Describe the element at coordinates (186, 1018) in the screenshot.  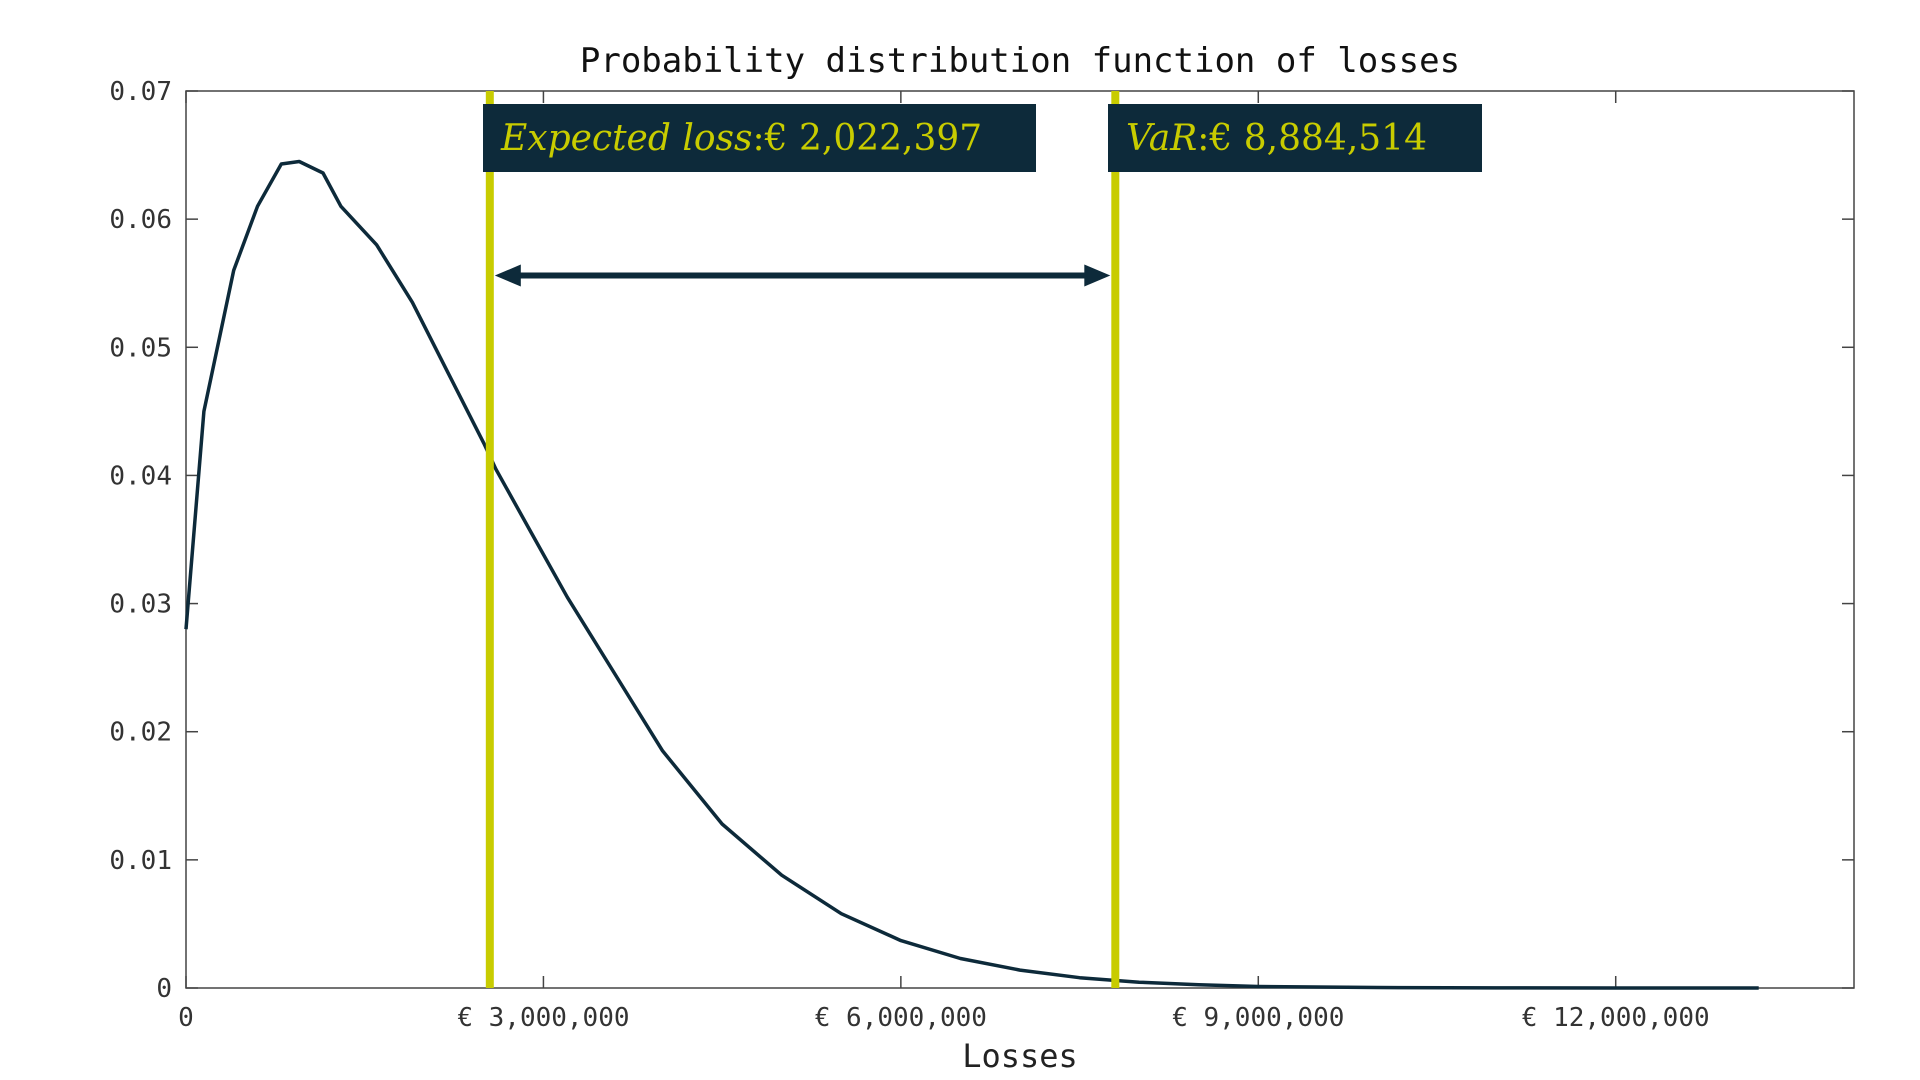
I see `x-tick-label: 0` at that location.